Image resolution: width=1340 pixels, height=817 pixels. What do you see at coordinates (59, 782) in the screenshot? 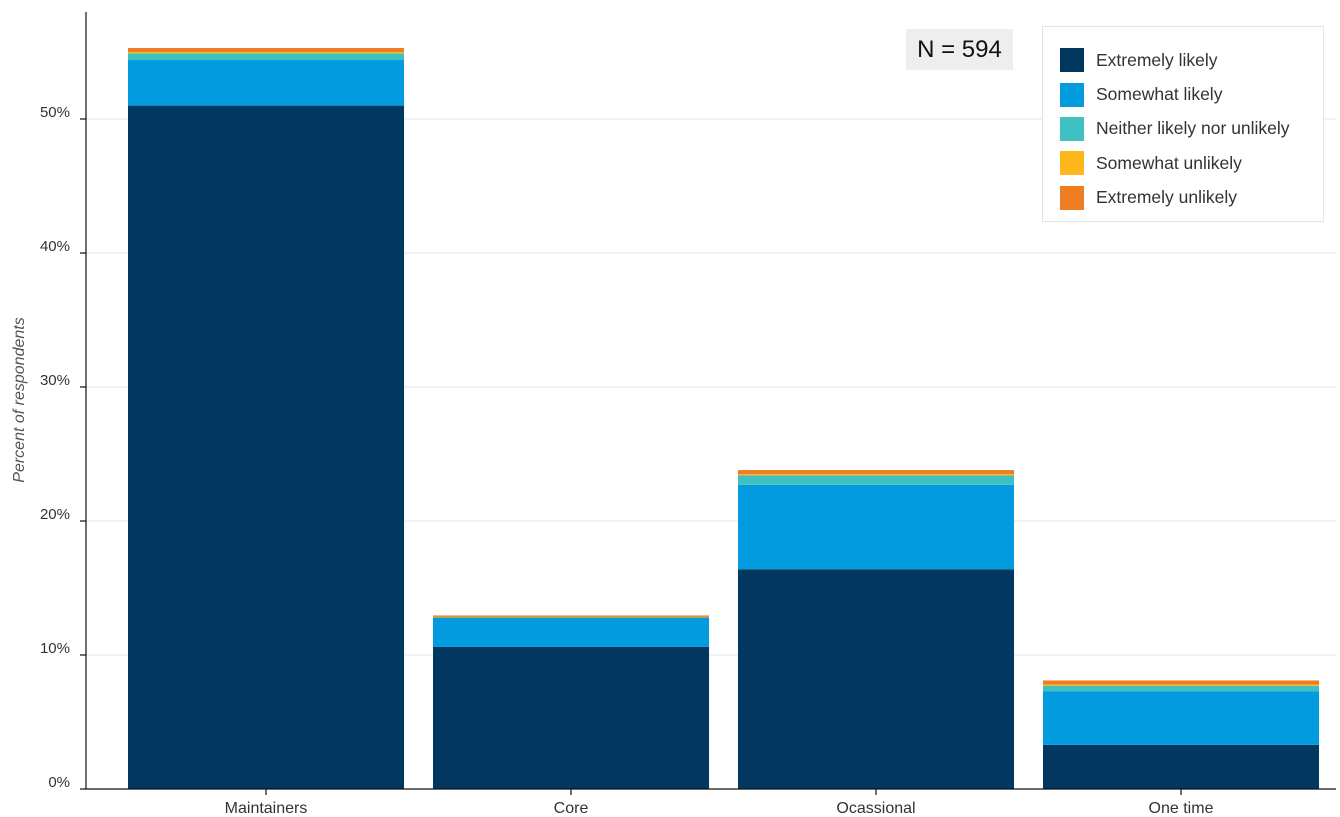
I see `y-tick-label: 0%` at bounding box center [59, 782].